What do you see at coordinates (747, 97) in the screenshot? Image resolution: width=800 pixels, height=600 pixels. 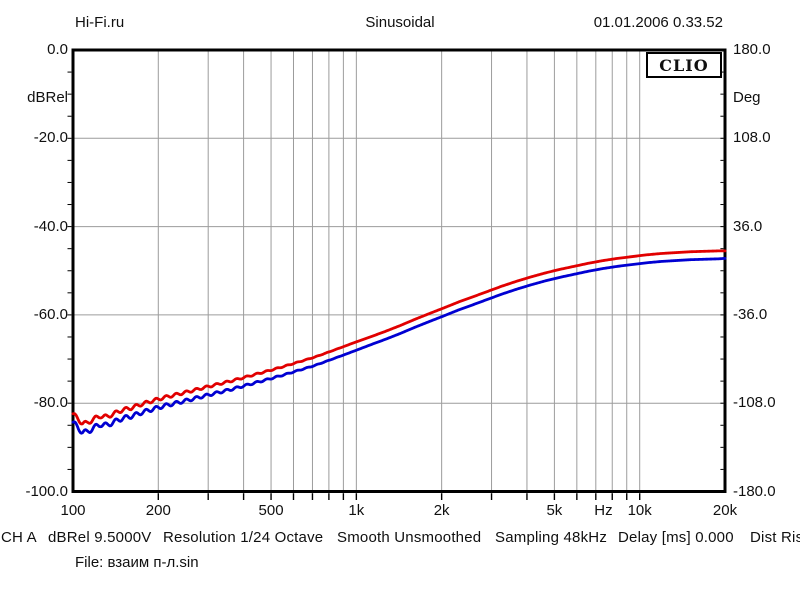 I see `y-right-unit-label: Deg` at bounding box center [747, 97].